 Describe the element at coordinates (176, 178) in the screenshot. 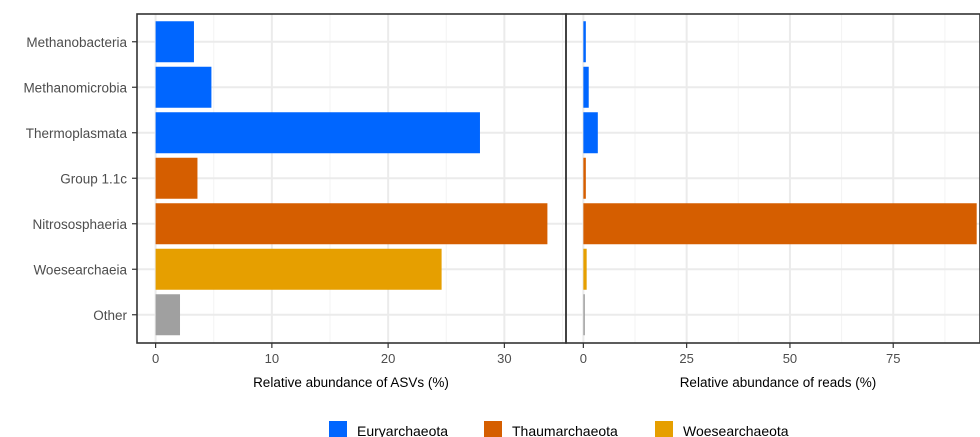

I see `left-bar-group-1-1c` at that location.